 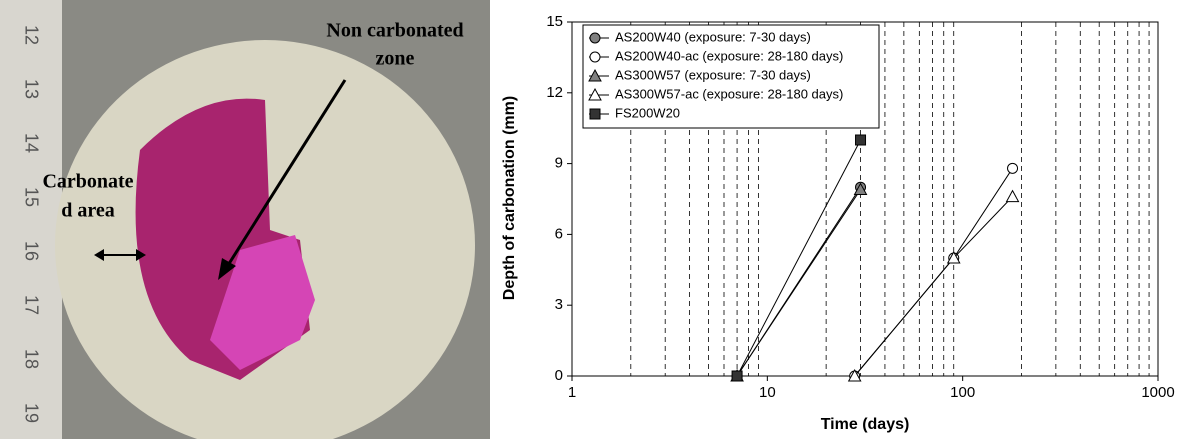 I want to click on legend-label: FS200W20, so click(x=647, y=112).